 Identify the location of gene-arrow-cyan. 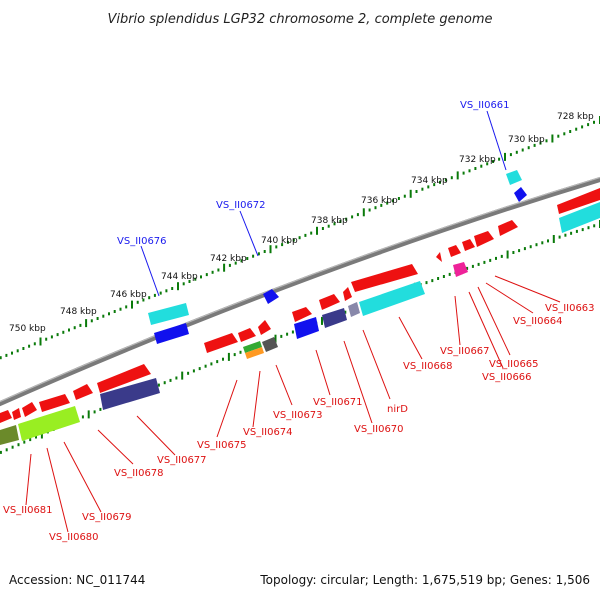
(514, 177).